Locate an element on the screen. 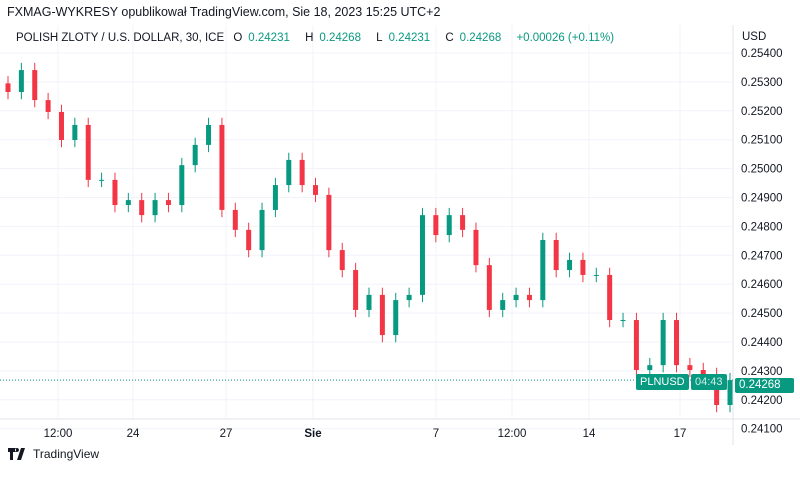  tradingview-logo-icon is located at coordinates (16, 454).